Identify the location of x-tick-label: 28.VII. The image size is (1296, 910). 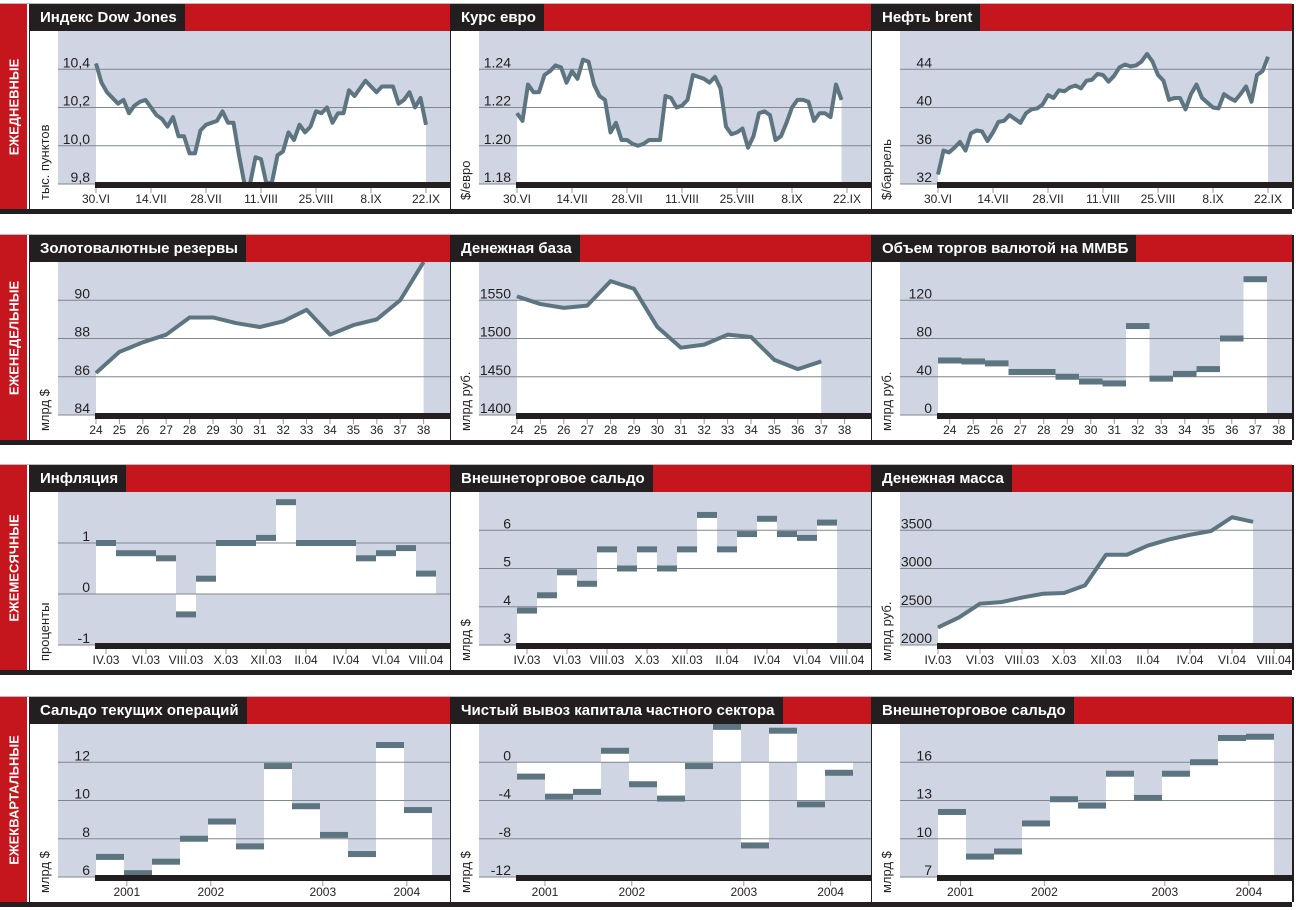
(205, 199).